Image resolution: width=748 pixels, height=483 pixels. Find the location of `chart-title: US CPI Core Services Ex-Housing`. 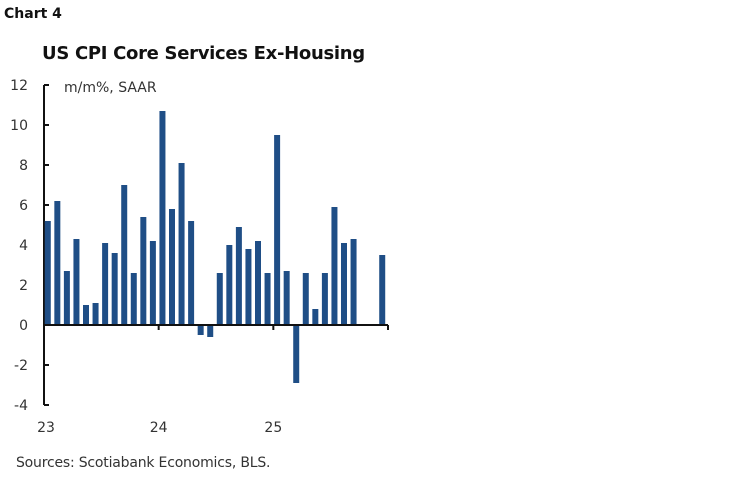

chart-title: US CPI Core Services Ex-Housing is located at coordinates (203, 53).